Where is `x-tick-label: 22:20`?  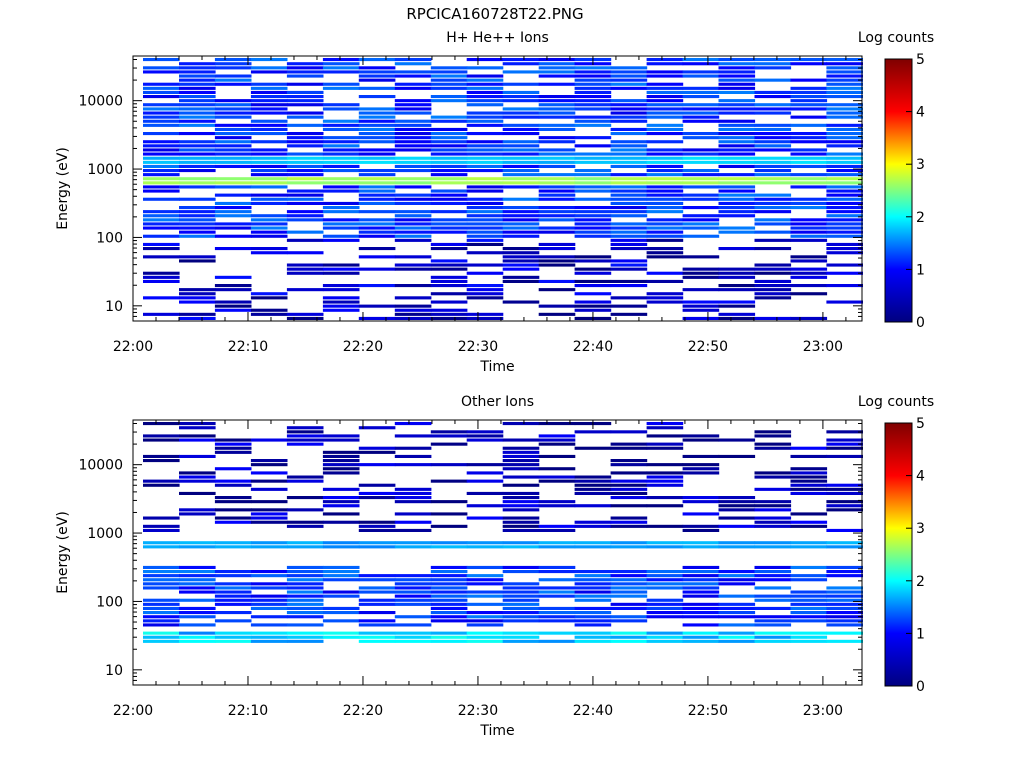 x-tick-label: 22:20 is located at coordinates (363, 347).